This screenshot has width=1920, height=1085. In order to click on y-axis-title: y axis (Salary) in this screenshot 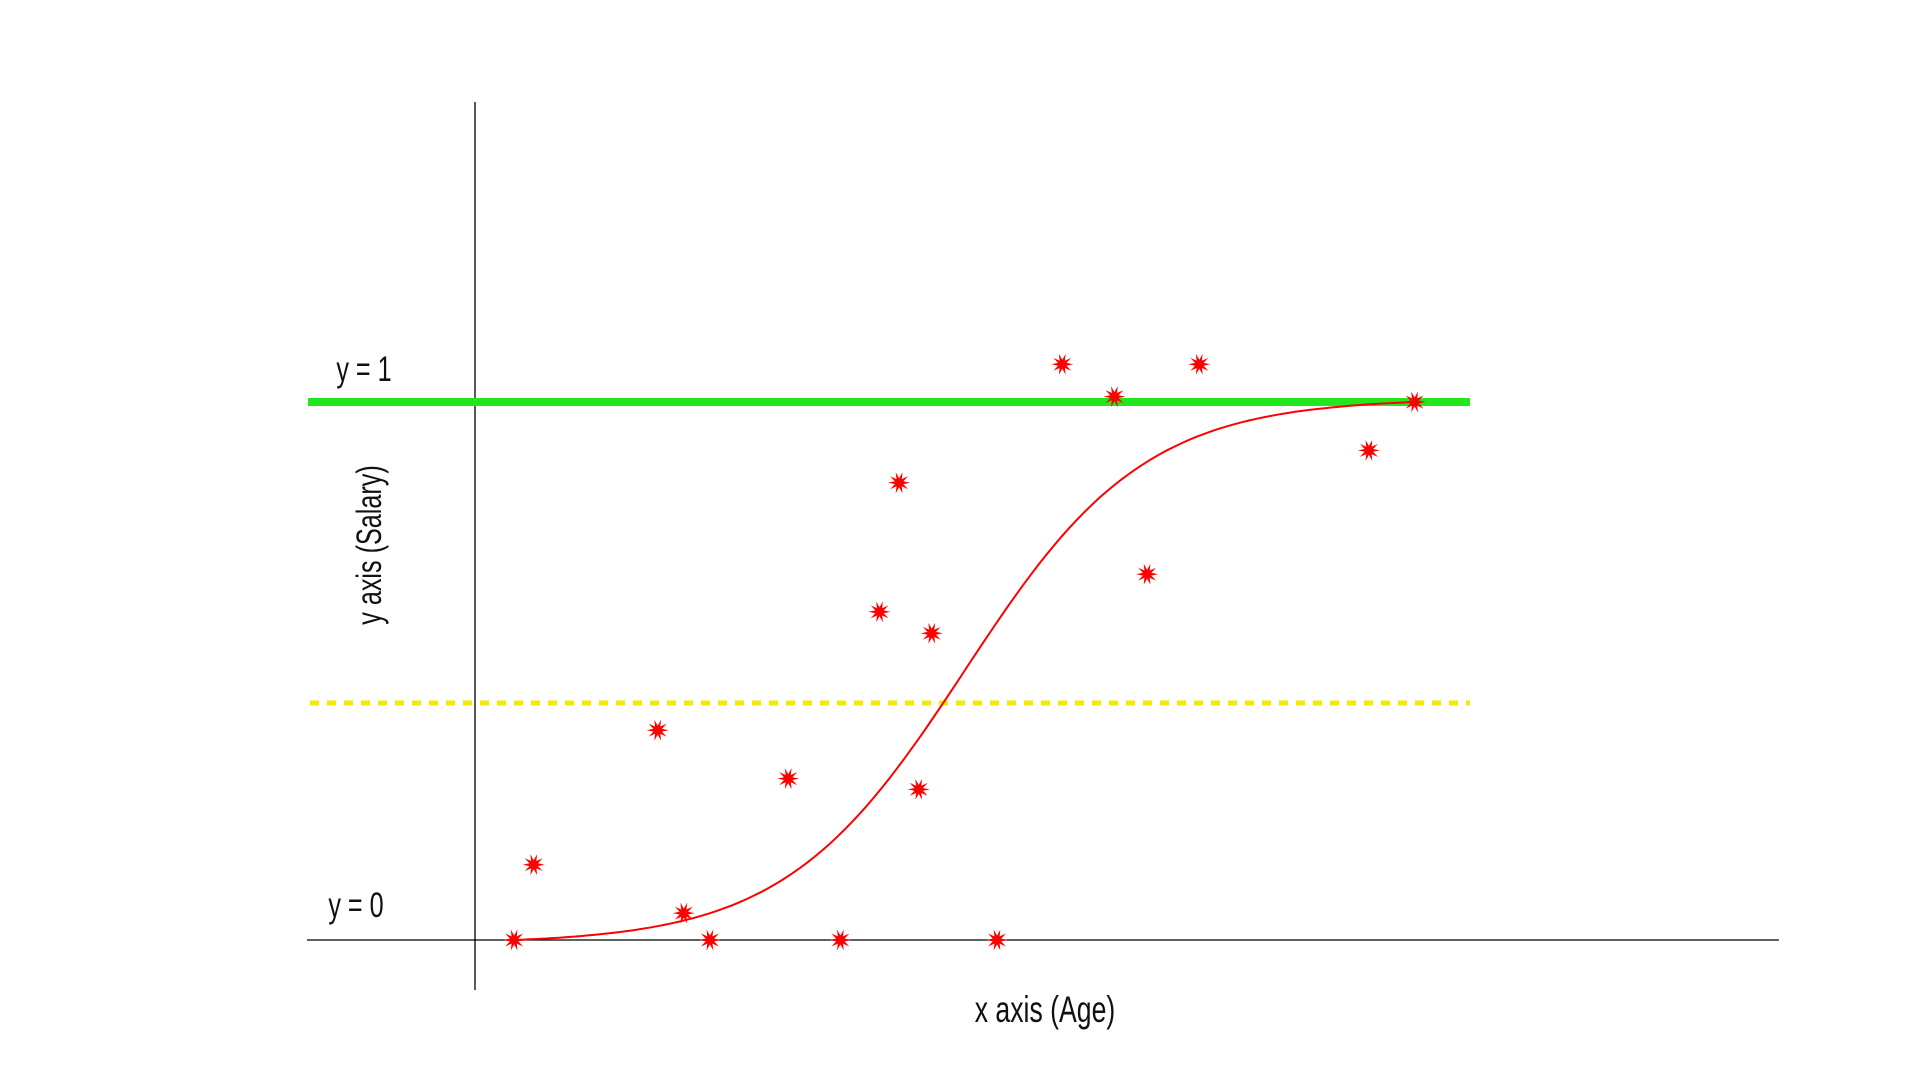, I will do `click(369, 545)`.